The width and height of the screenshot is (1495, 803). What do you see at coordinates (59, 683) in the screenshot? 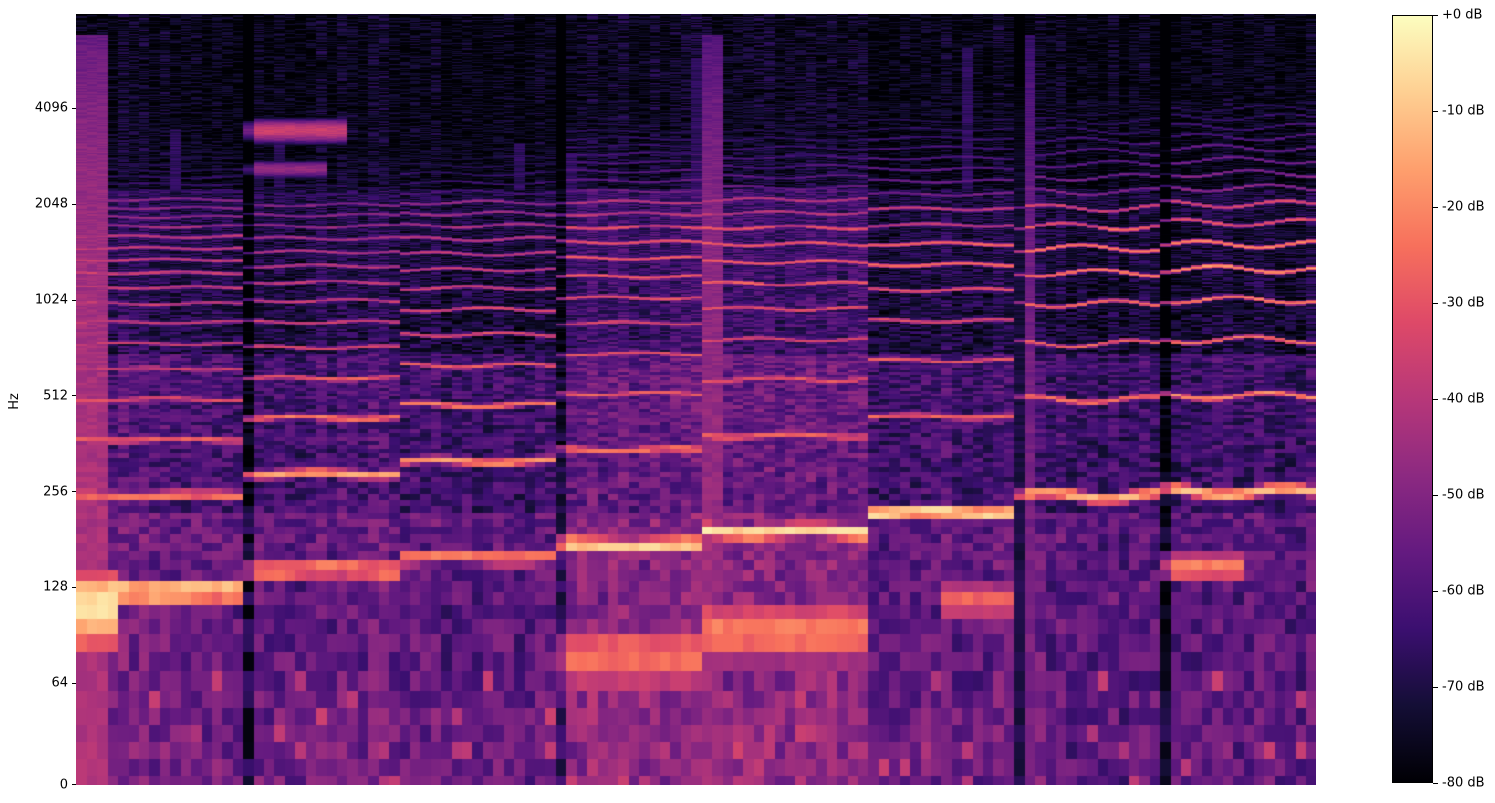
I see `y-tick-label: 64` at bounding box center [59, 683].